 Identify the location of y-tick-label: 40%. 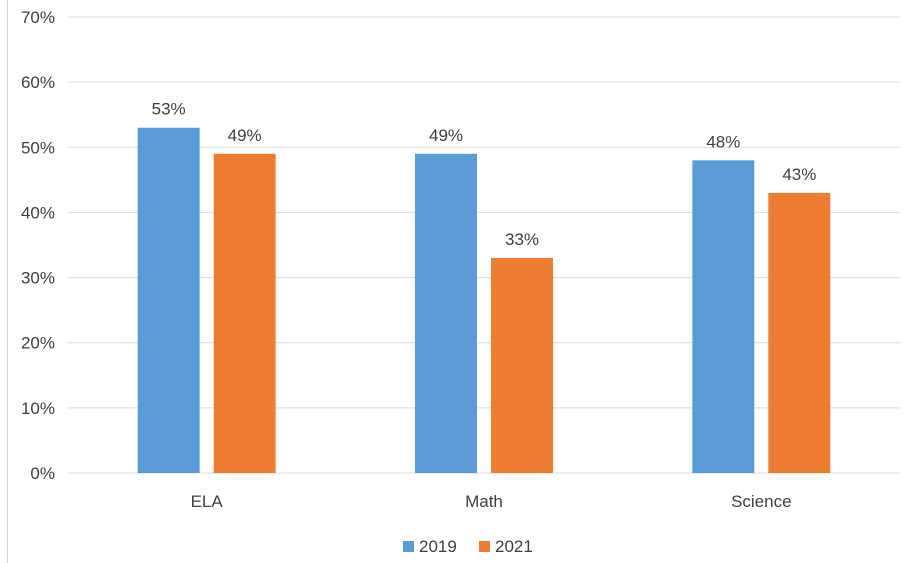
(38, 212).